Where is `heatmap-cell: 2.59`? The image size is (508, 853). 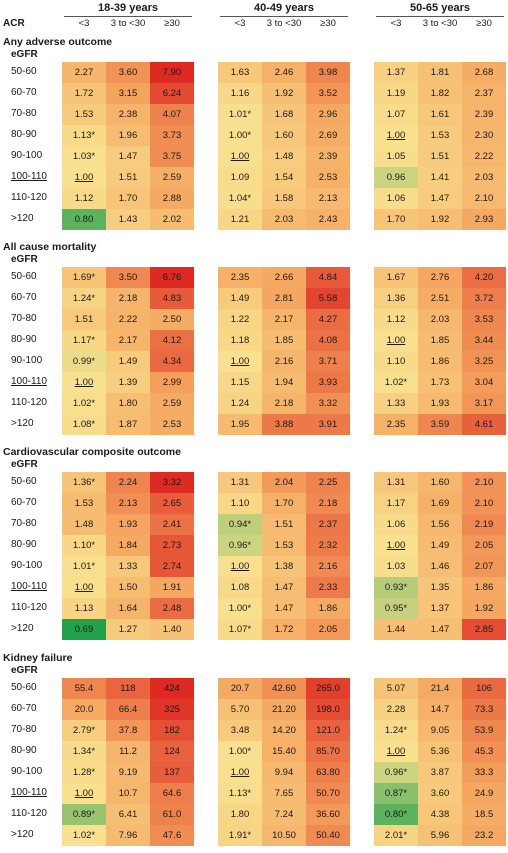 heatmap-cell: 2.59 is located at coordinates (172, 403).